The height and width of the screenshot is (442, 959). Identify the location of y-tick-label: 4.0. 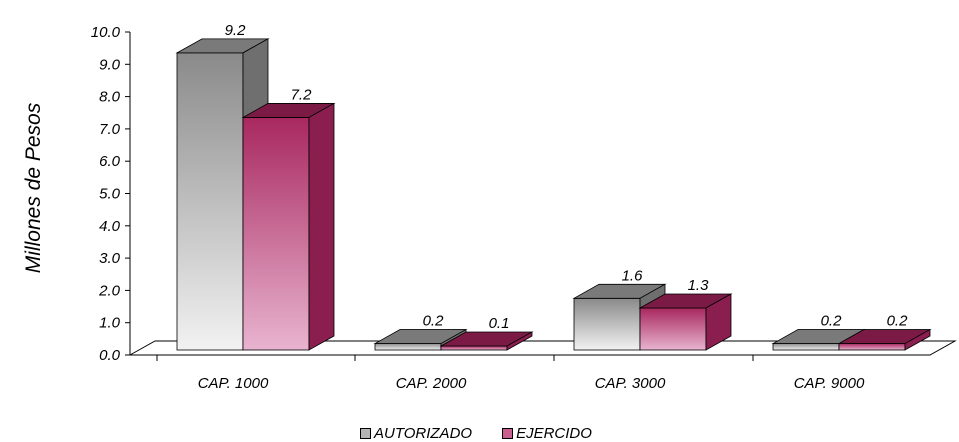
(110, 226).